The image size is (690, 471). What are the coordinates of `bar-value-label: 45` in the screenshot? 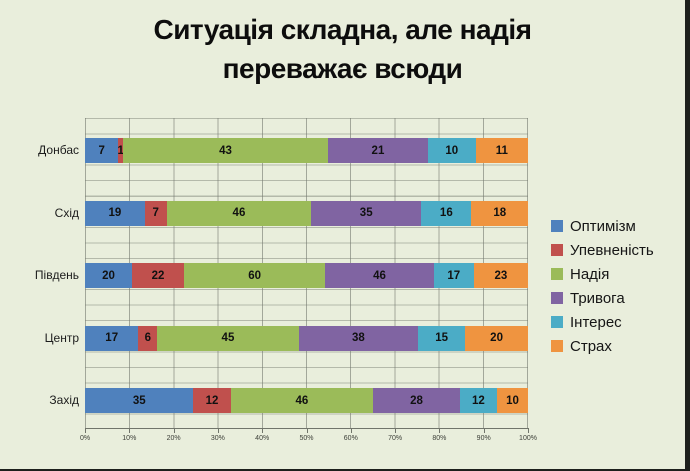 It's located at (228, 338).